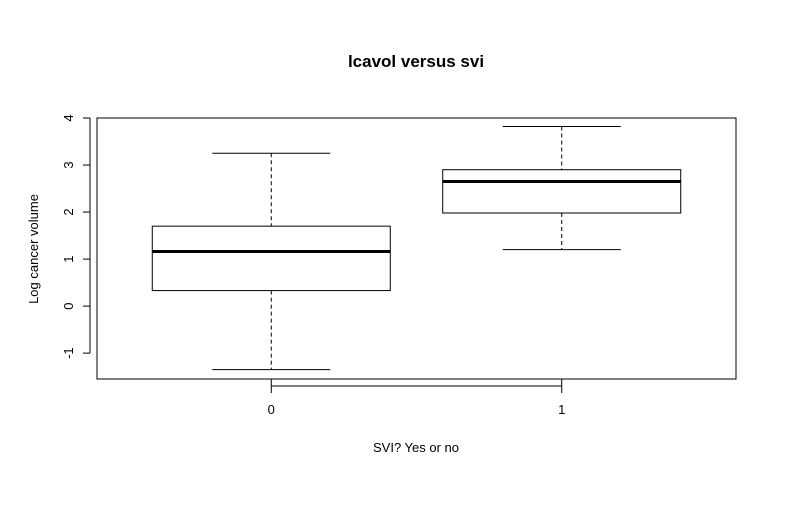  I want to click on y-axis-label: Log cancer volume, so click(33, 249).